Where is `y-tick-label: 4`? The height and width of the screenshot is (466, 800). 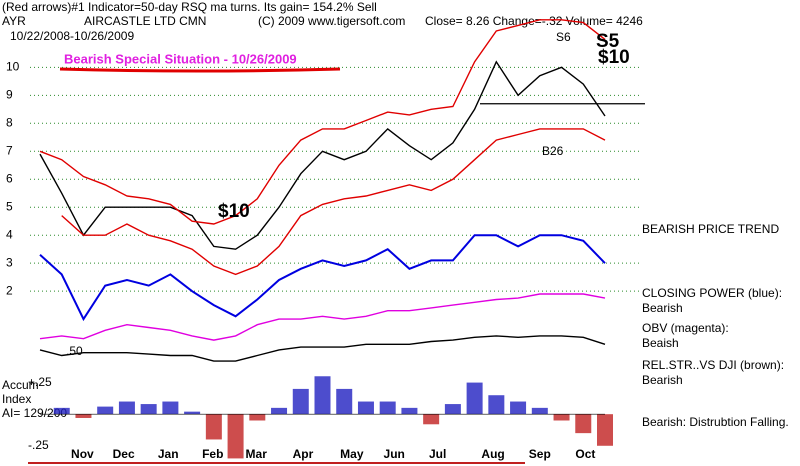 y-tick-label: 4 is located at coordinates (9, 234).